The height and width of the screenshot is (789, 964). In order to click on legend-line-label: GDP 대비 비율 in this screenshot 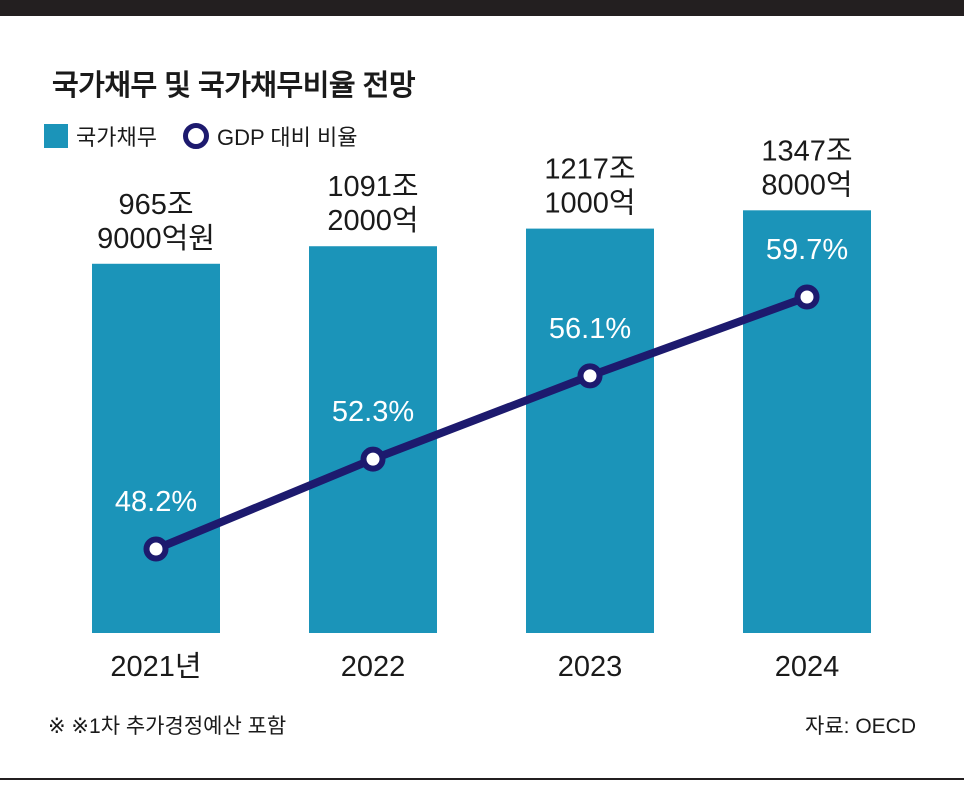, I will do `click(287, 137)`.